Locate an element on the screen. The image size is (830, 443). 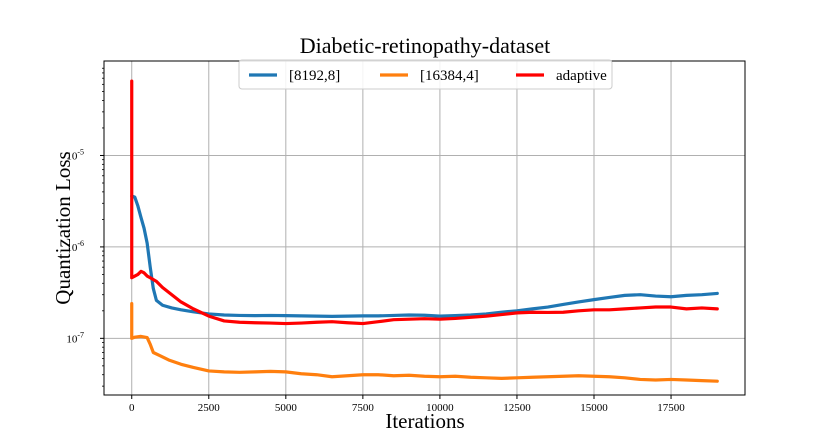
legend-entry-2: [16384,4] is located at coordinates (429, 76).